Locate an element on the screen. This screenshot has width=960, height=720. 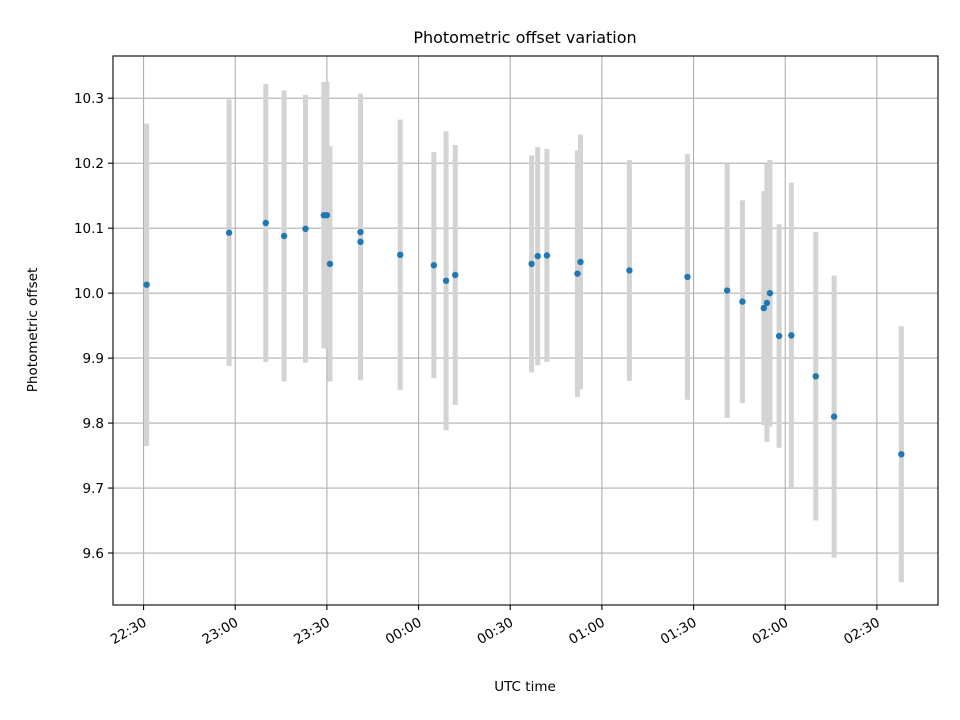
y-tick-label: 9.9 is located at coordinates (93, 359).